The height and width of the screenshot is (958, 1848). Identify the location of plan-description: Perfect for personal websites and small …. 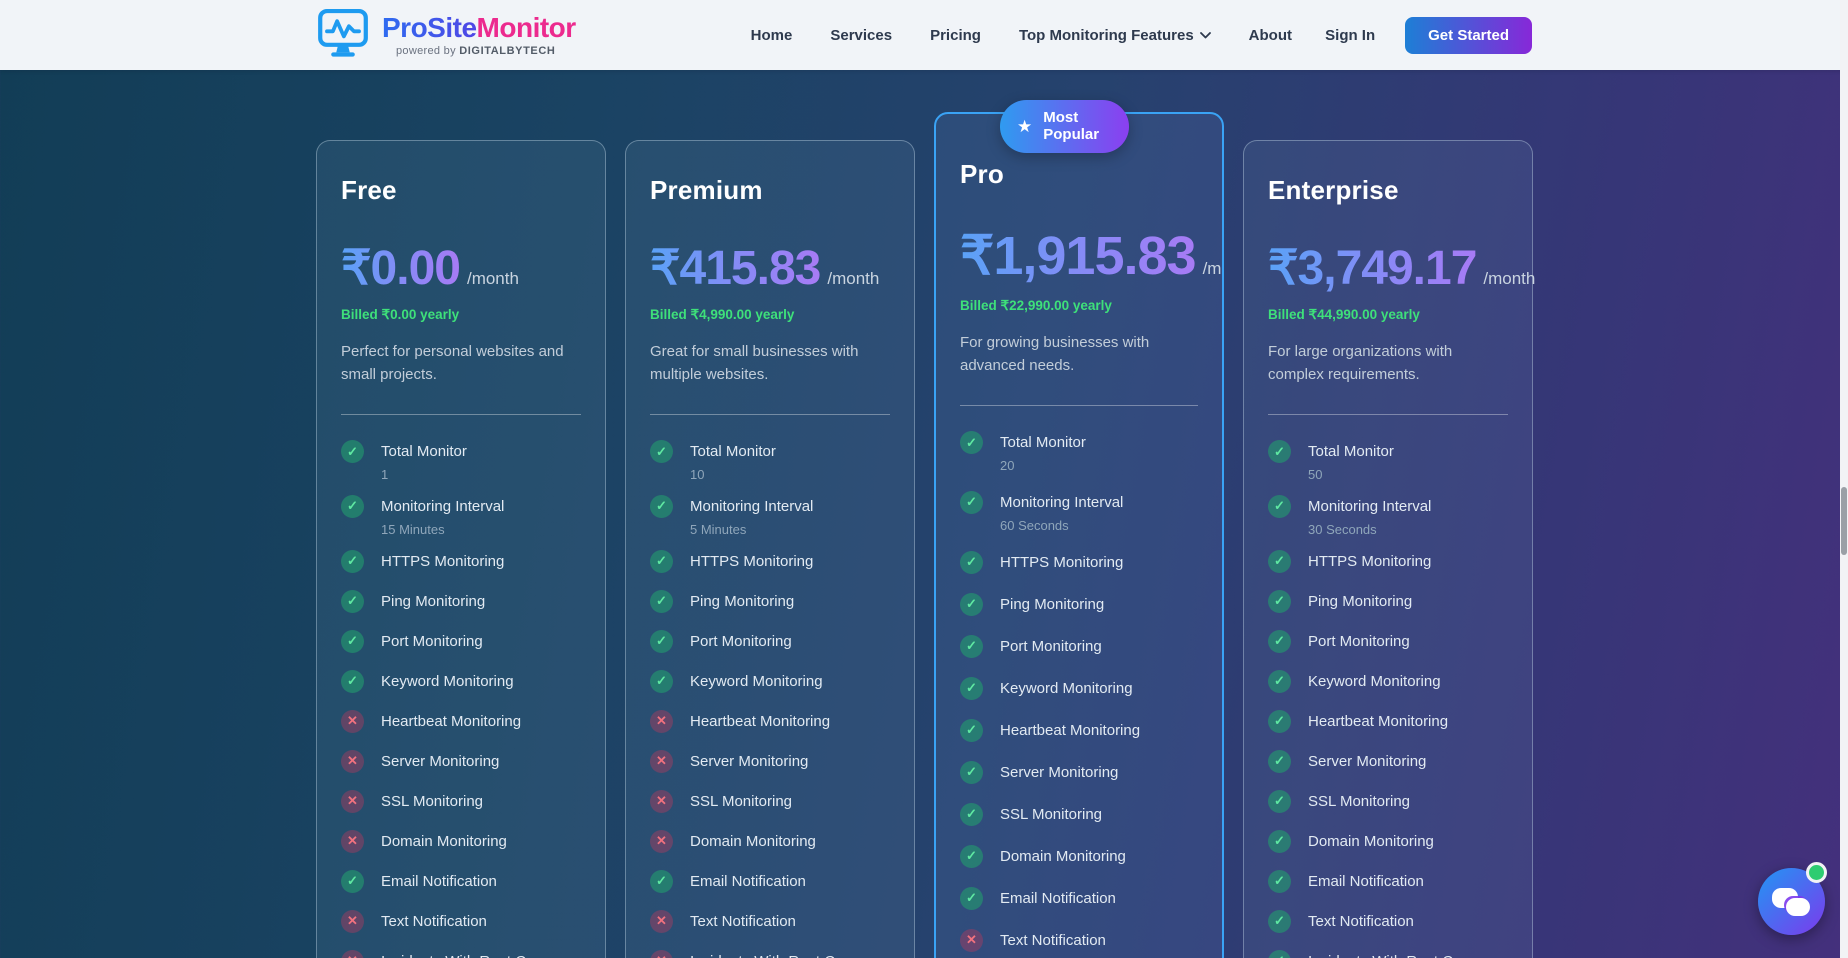
(452, 363).